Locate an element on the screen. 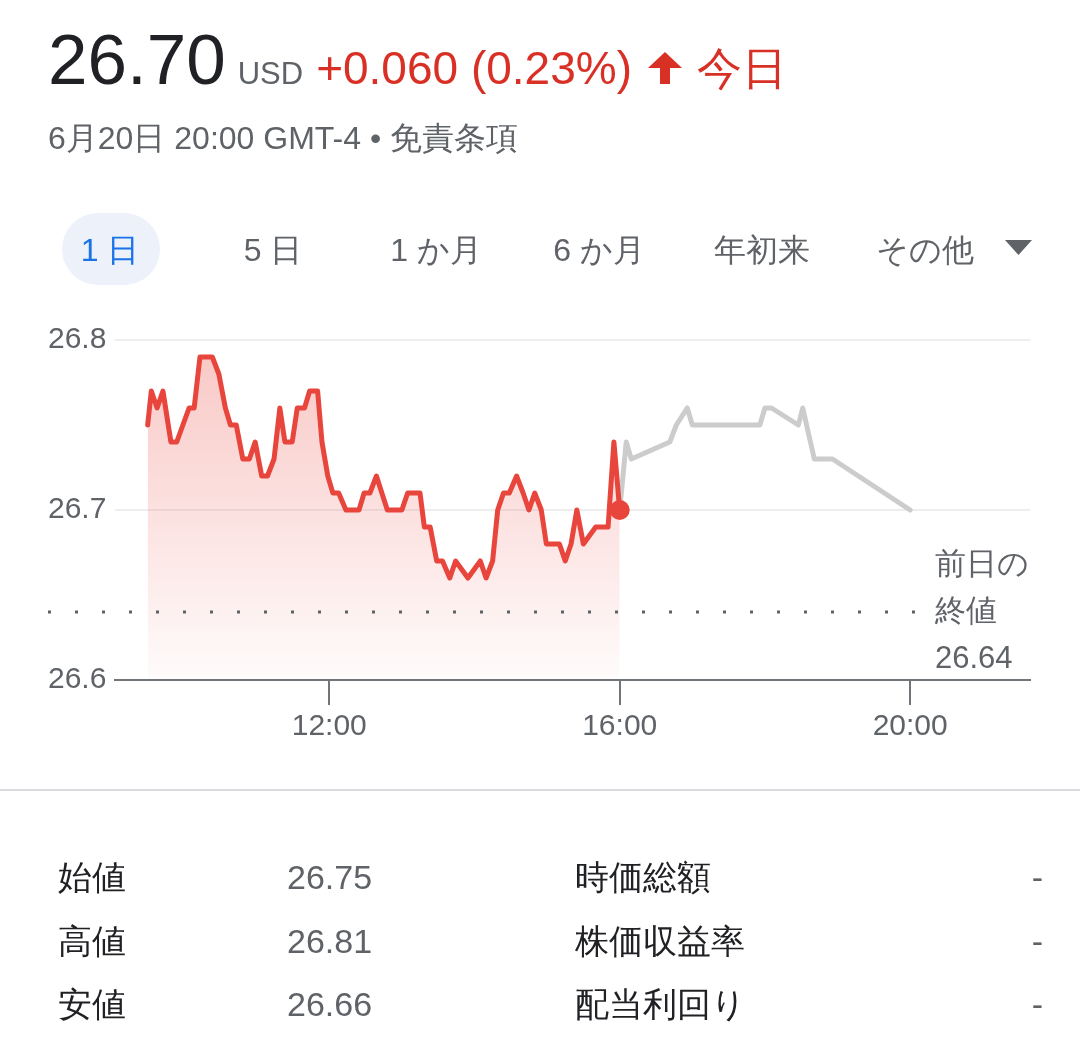 The image size is (1080, 1039). ref-line-label: 前日の終値 26.64 is located at coordinates (981, 610).